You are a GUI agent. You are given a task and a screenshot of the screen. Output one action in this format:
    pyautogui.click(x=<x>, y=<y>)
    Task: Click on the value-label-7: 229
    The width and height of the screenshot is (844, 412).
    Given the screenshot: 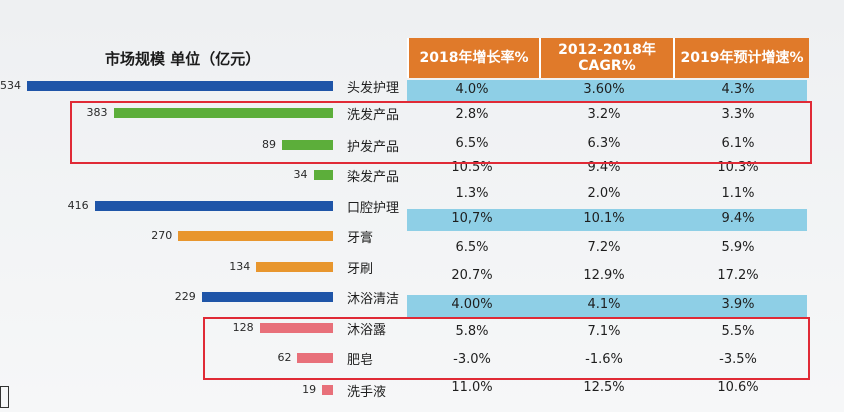 What is the action you would take?
    pyautogui.click(x=185, y=296)
    